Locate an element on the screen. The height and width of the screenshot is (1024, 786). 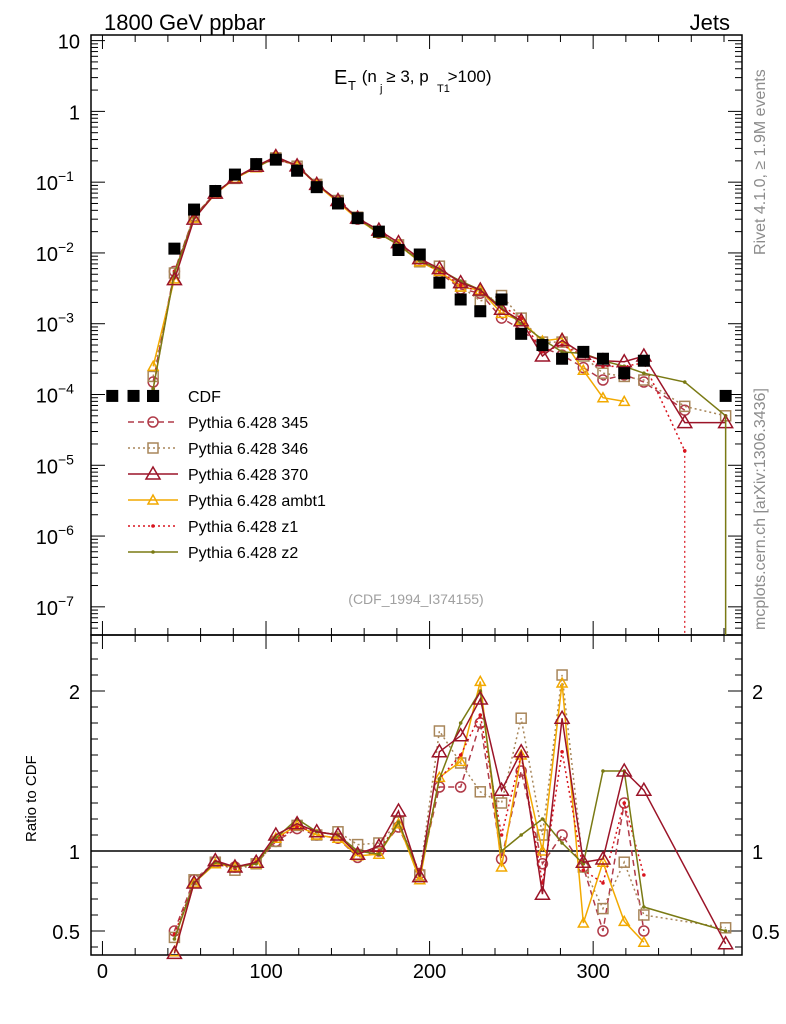
legend-label: Pythia 6.428 345 is located at coordinates (248, 423).